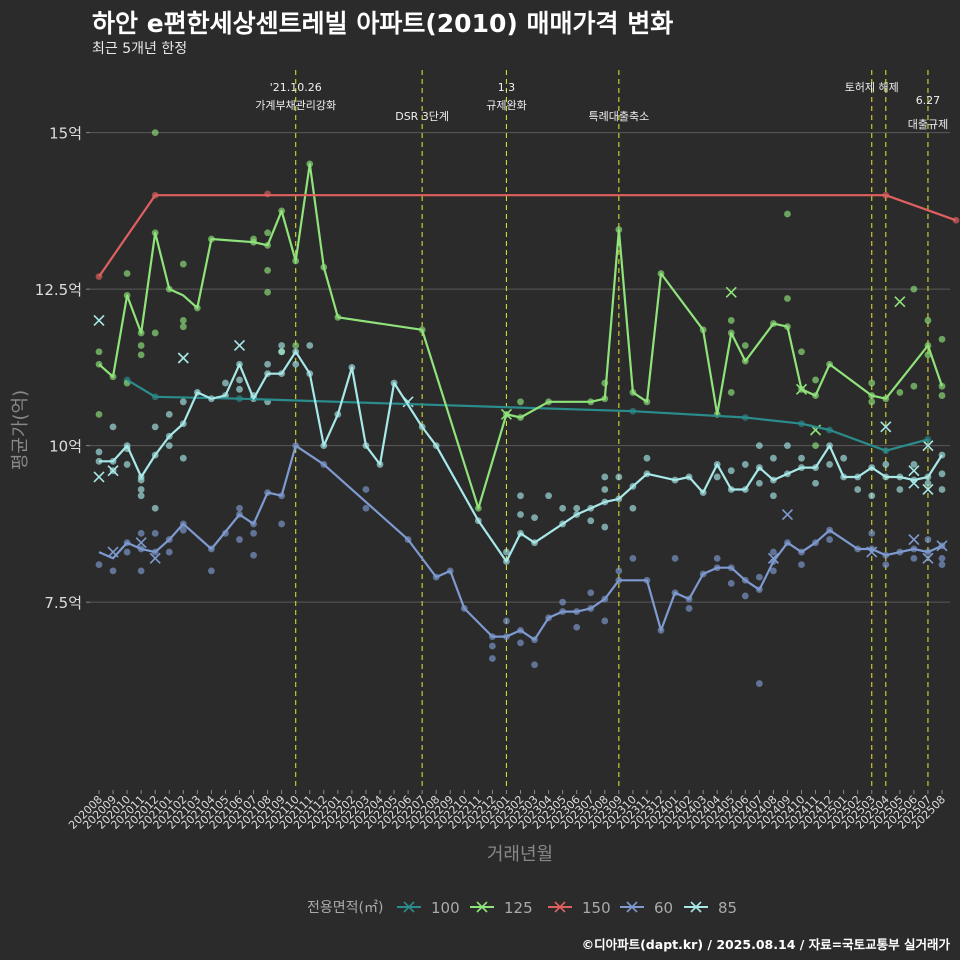 Image resolution: width=960 pixels, height=960 pixels. What do you see at coordinates (928, 100) in the screenshot?
I see `event-label: 6.27` at bounding box center [928, 100].